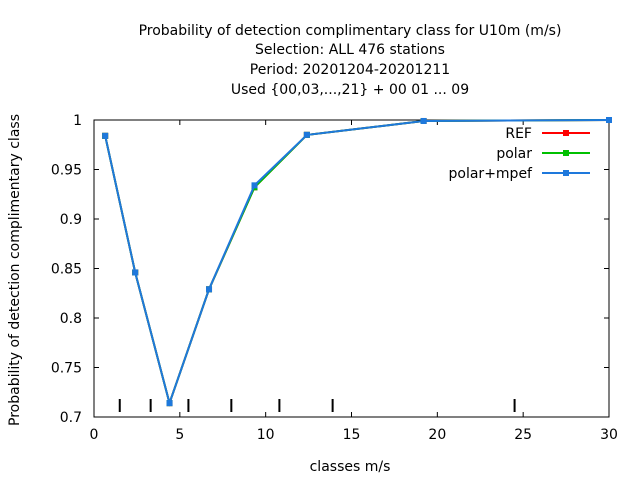 This screenshot has height=484, width=640. What do you see at coordinates (94, 435) in the screenshot?
I see `x-tick-label: 0` at bounding box center [94, 435].